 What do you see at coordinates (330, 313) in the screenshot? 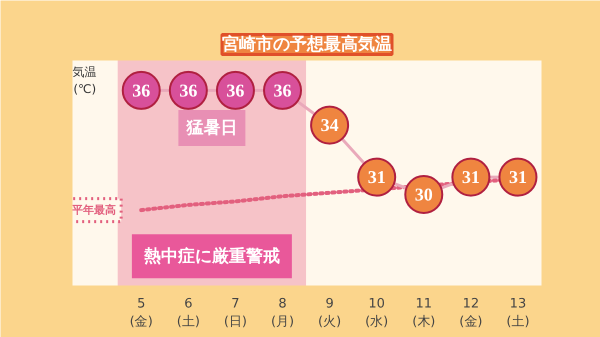
I see `x-tick-label: 9 (火)` at bounding box center [330, 313].